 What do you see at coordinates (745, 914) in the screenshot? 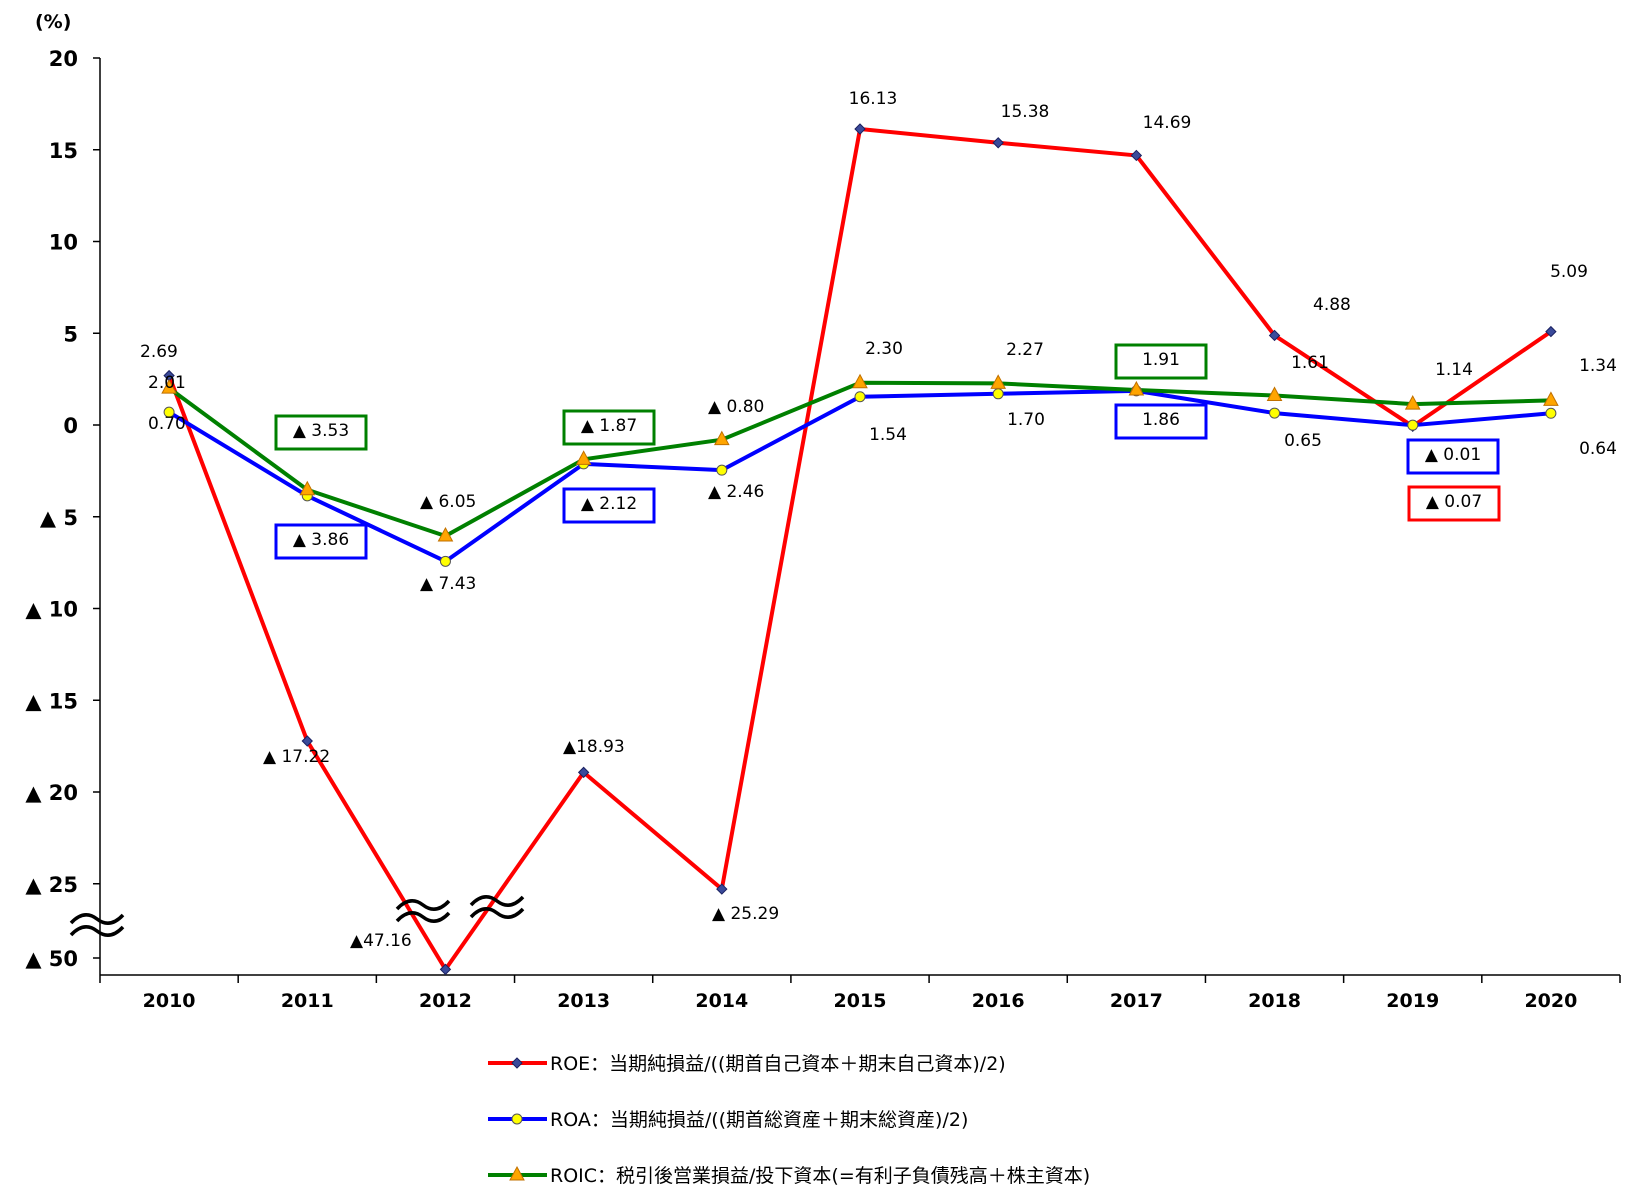
I see `data-label: ▲ 25.29` at bounding box center [745, 914].